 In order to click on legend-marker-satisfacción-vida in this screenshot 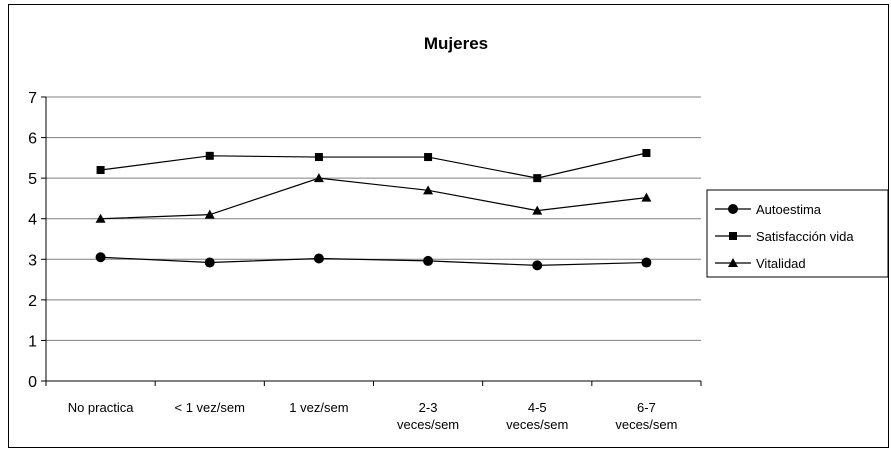, I will do `click(733, 236)`.